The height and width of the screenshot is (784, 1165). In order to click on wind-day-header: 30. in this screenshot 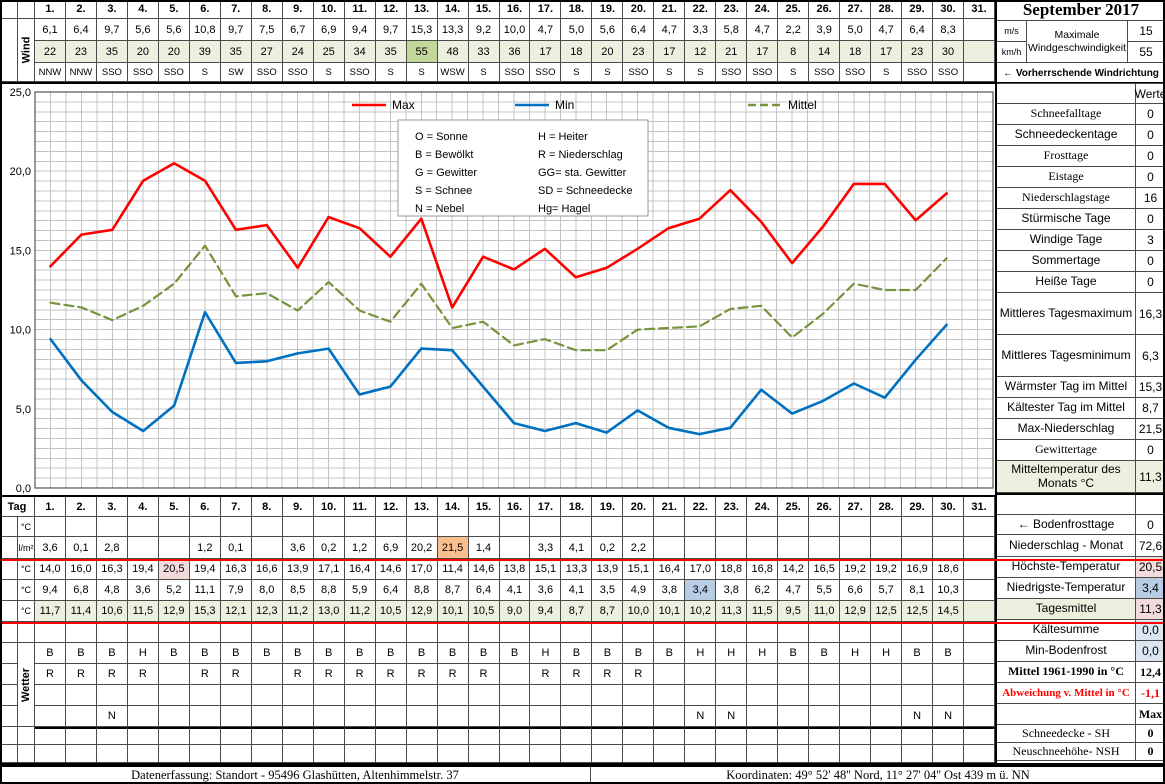, I will do `click(949, 9)`.